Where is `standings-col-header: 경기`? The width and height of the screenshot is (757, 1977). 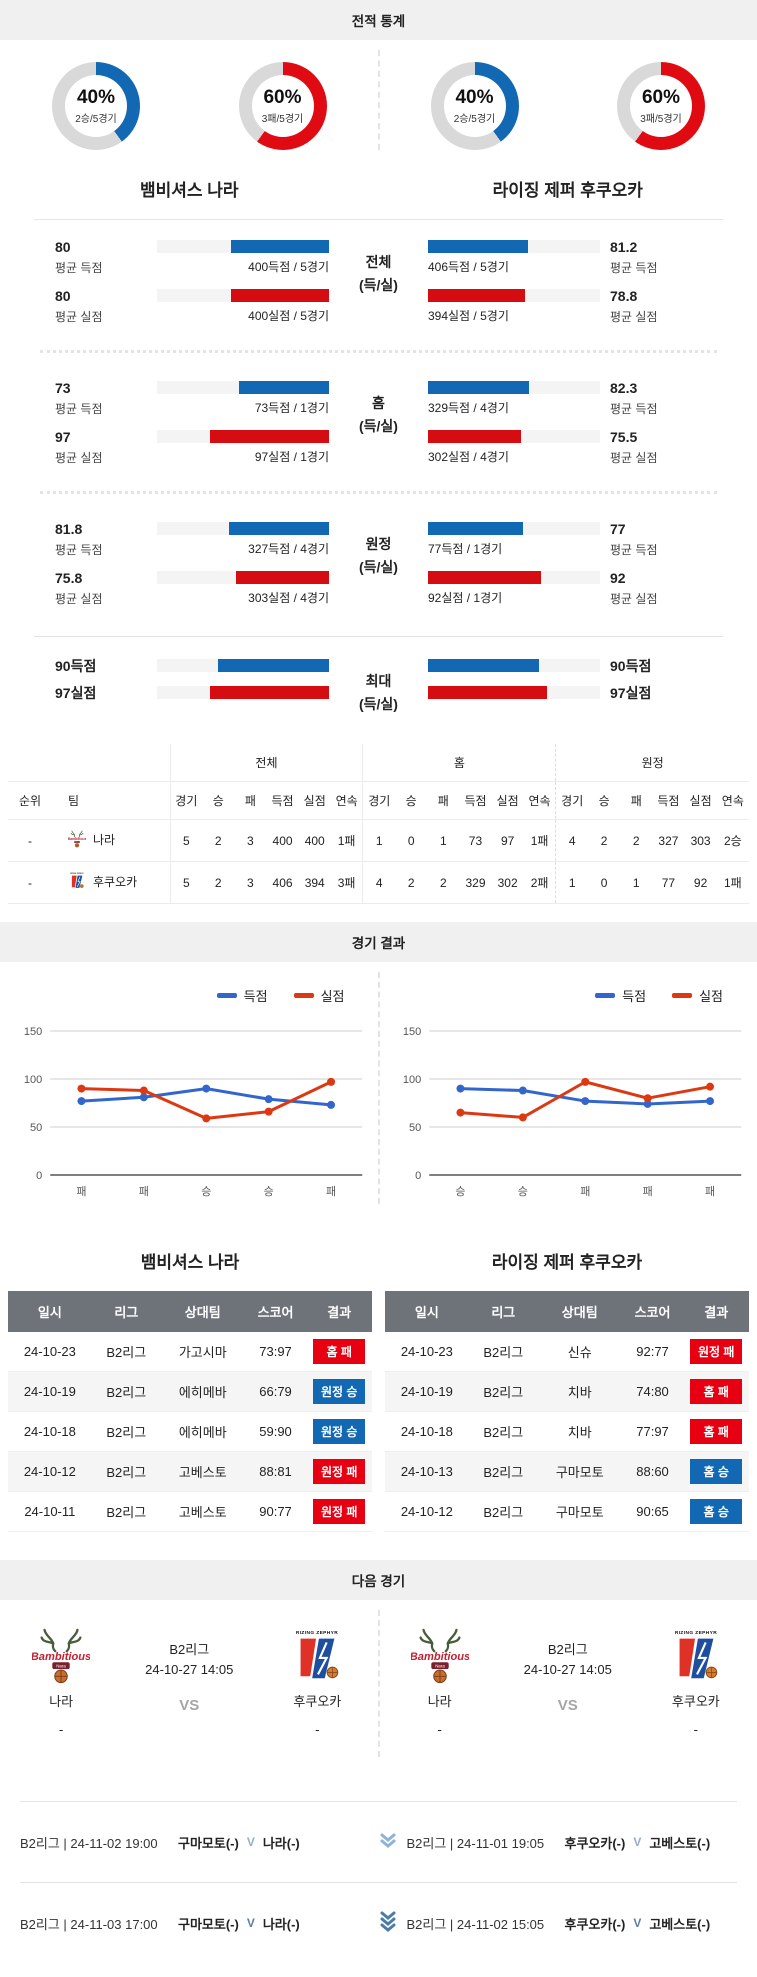 standings-col-header: 경기 is located at coordinates (572, 801).